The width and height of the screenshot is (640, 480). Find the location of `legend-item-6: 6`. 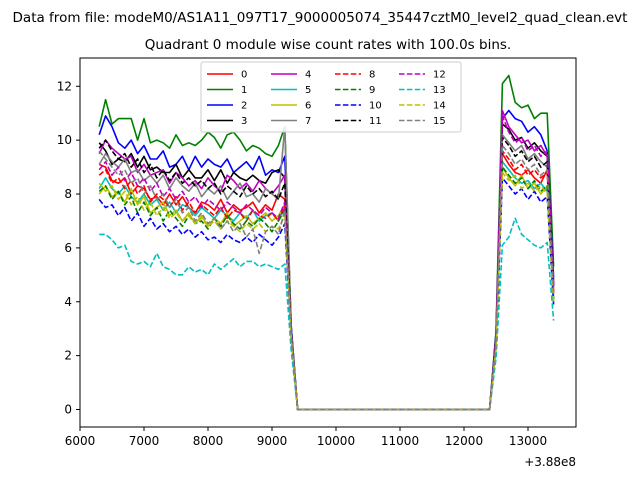

legend-item-6: 6 is located at coordinates (291, 106).